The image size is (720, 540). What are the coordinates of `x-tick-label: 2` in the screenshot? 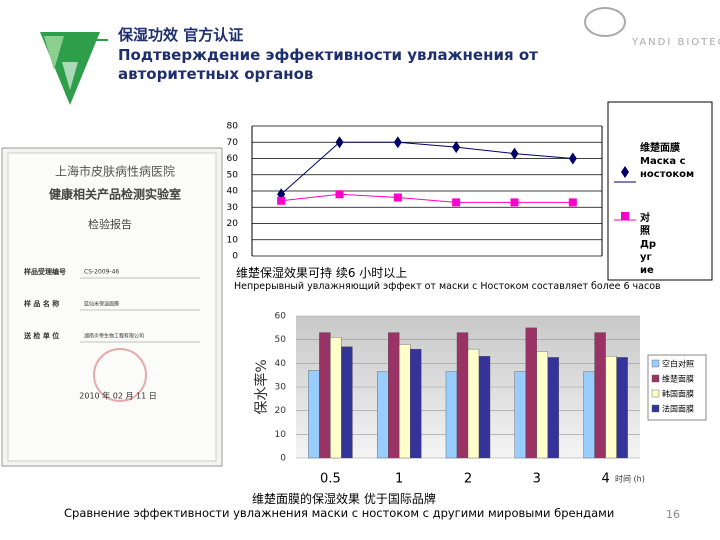 It's located at (468, 479).